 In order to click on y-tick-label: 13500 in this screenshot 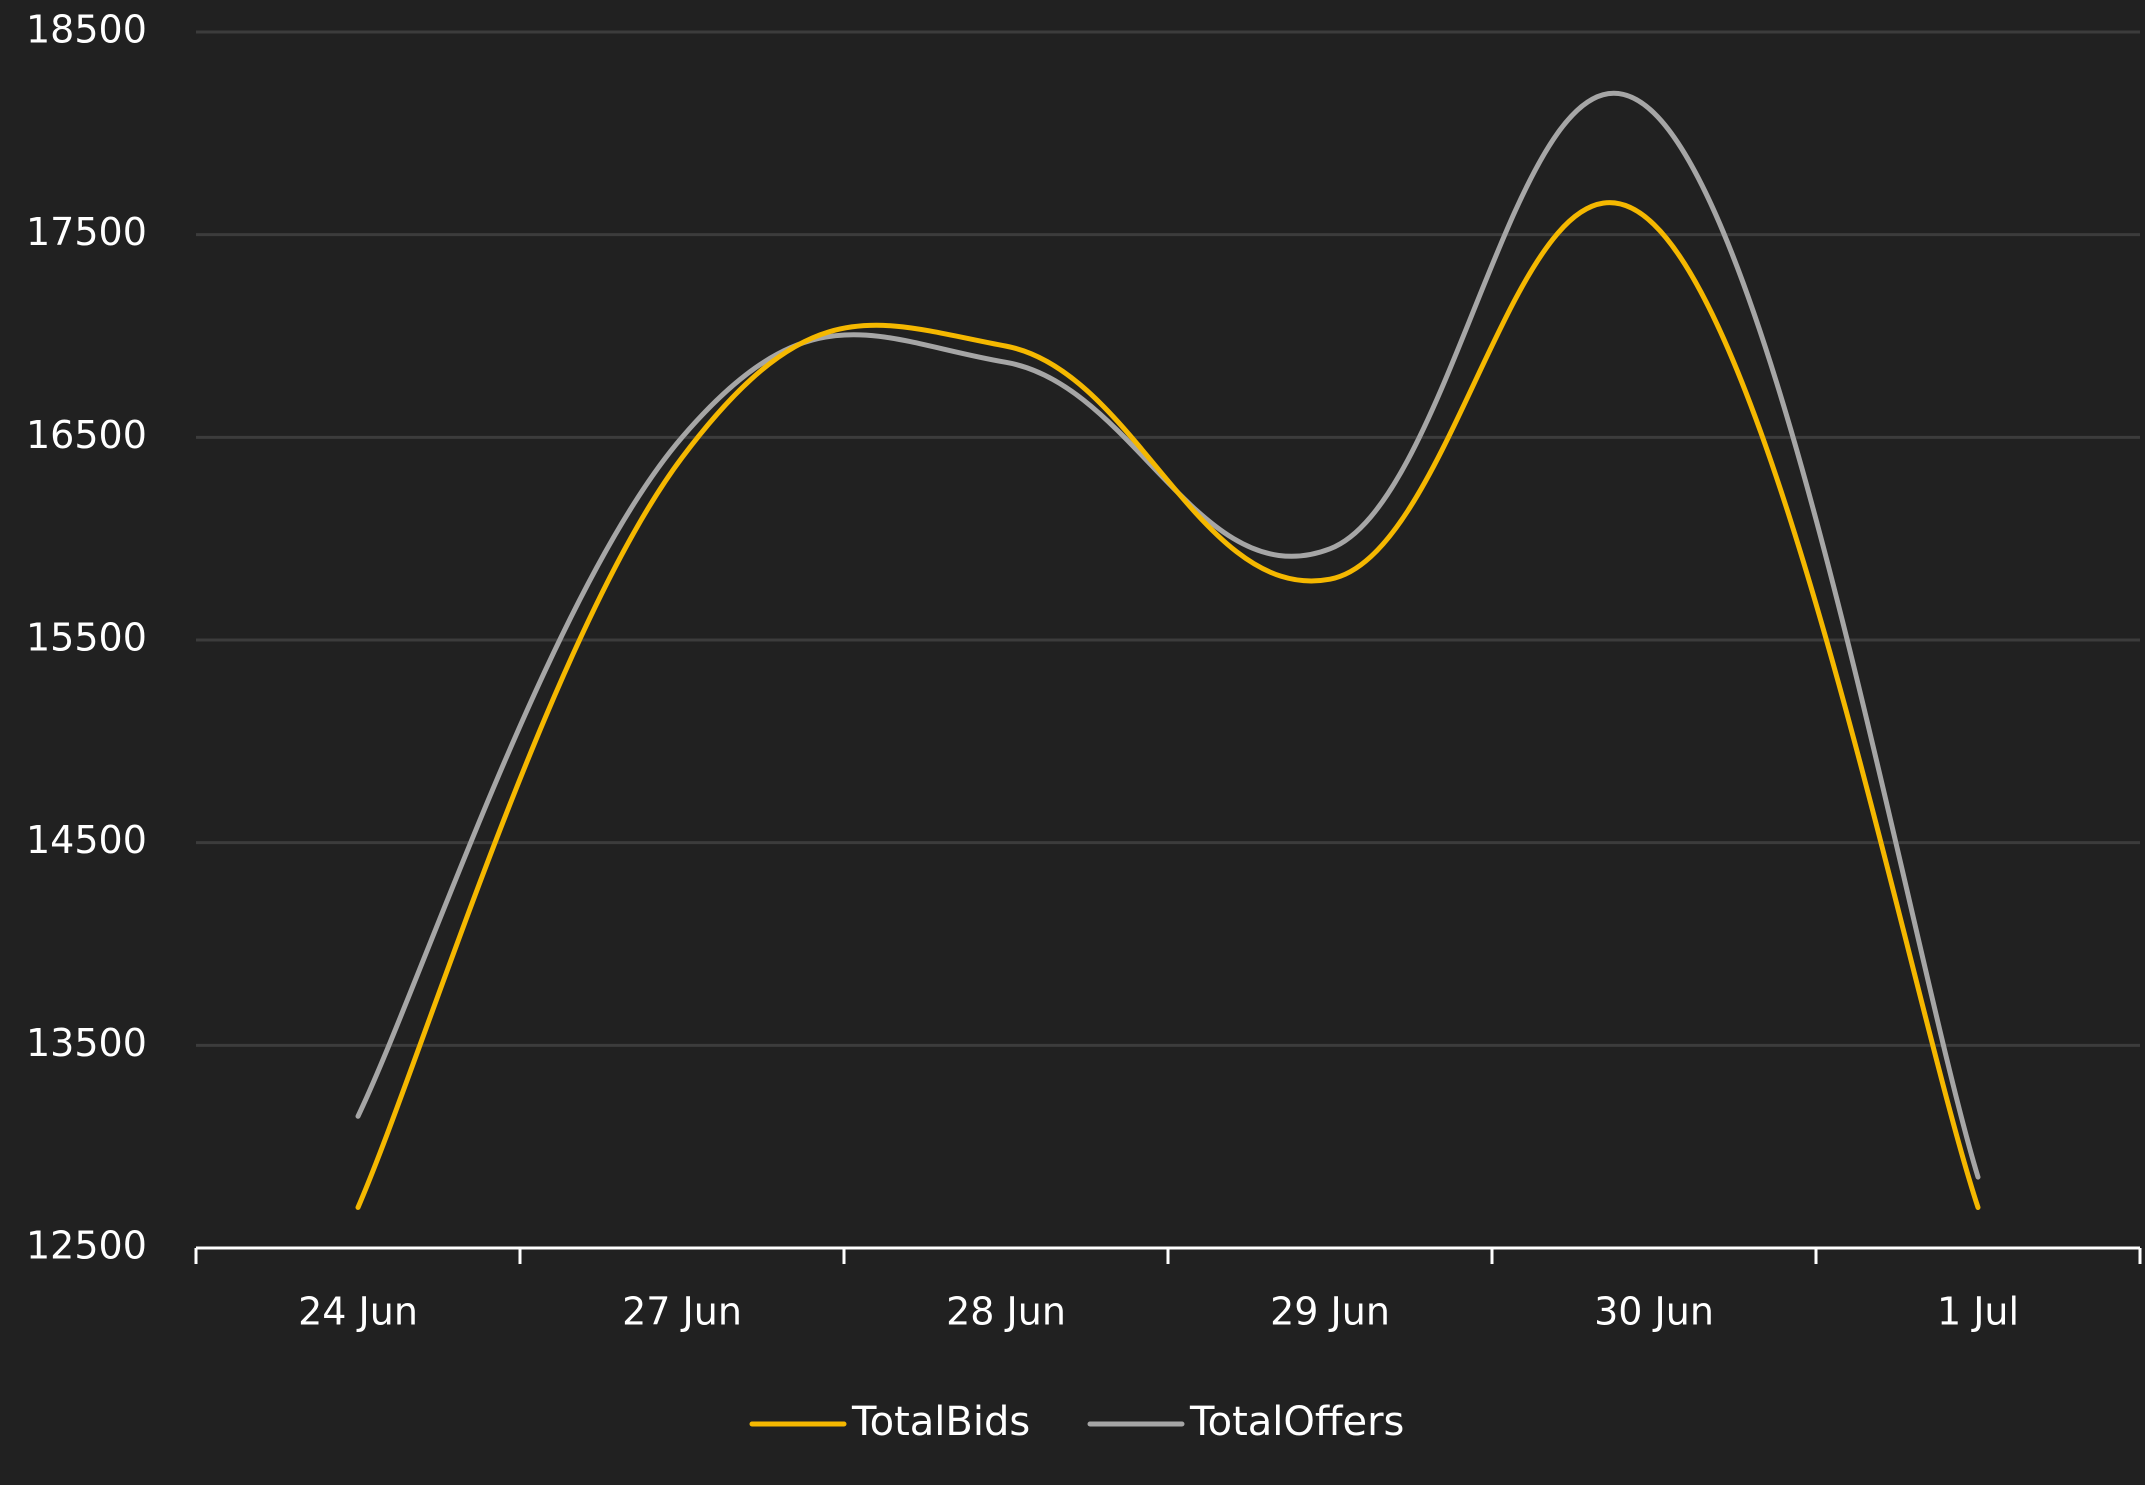, I will do `click(86, 1043)`.